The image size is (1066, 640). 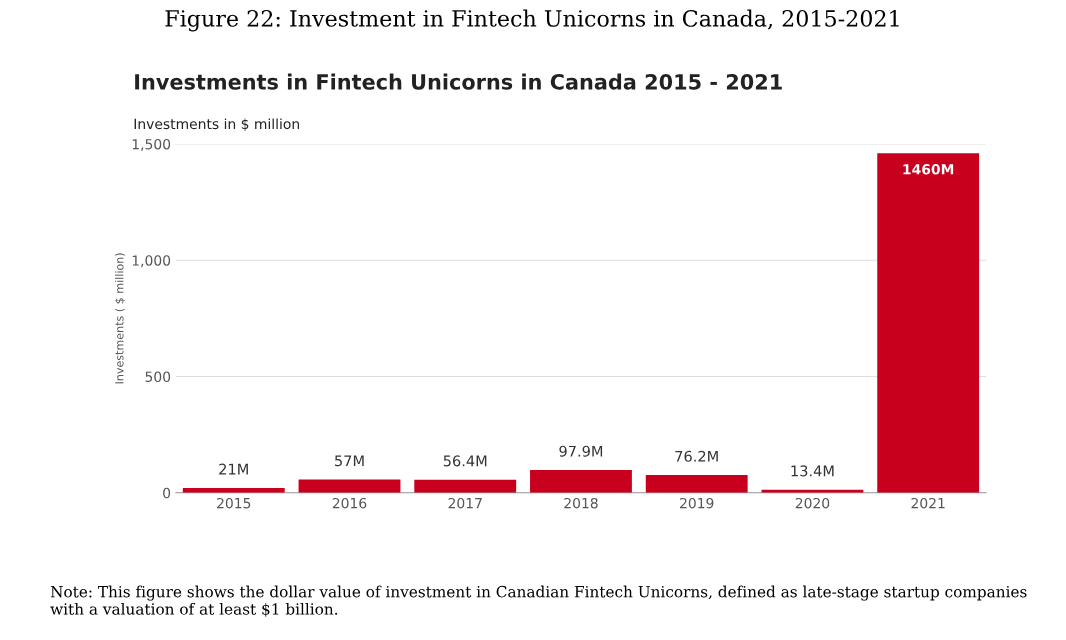 I want to click on data-label: 57M, so click(x=349, y=461).